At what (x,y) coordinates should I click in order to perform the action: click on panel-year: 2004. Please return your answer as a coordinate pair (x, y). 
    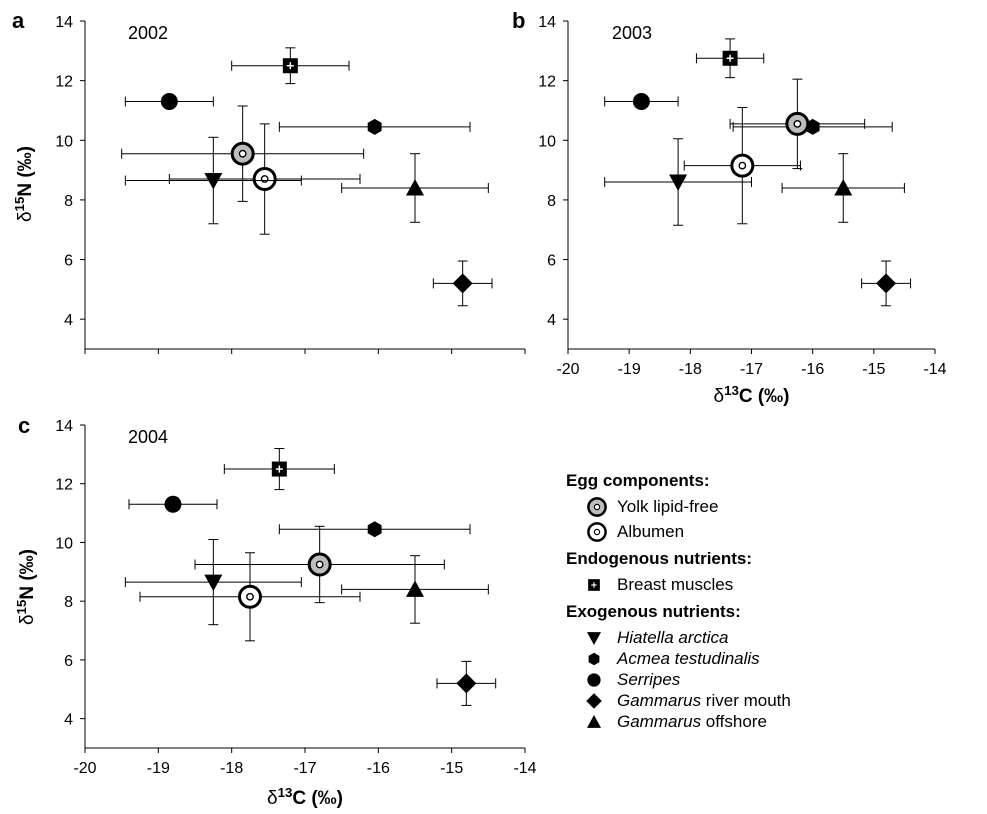
    Looking at the image, I should click on (148, 437).